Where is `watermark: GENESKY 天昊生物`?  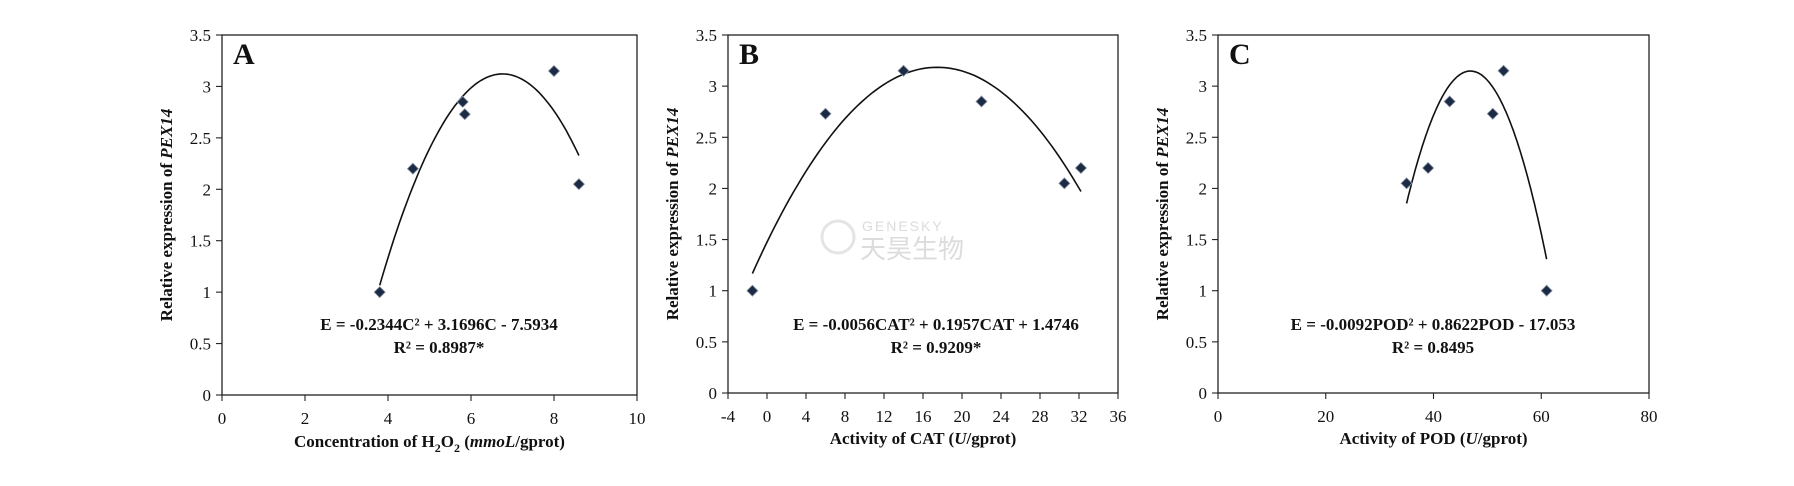
watermark: GENESKY 天昊生物 is located at coordinates (892, 241).